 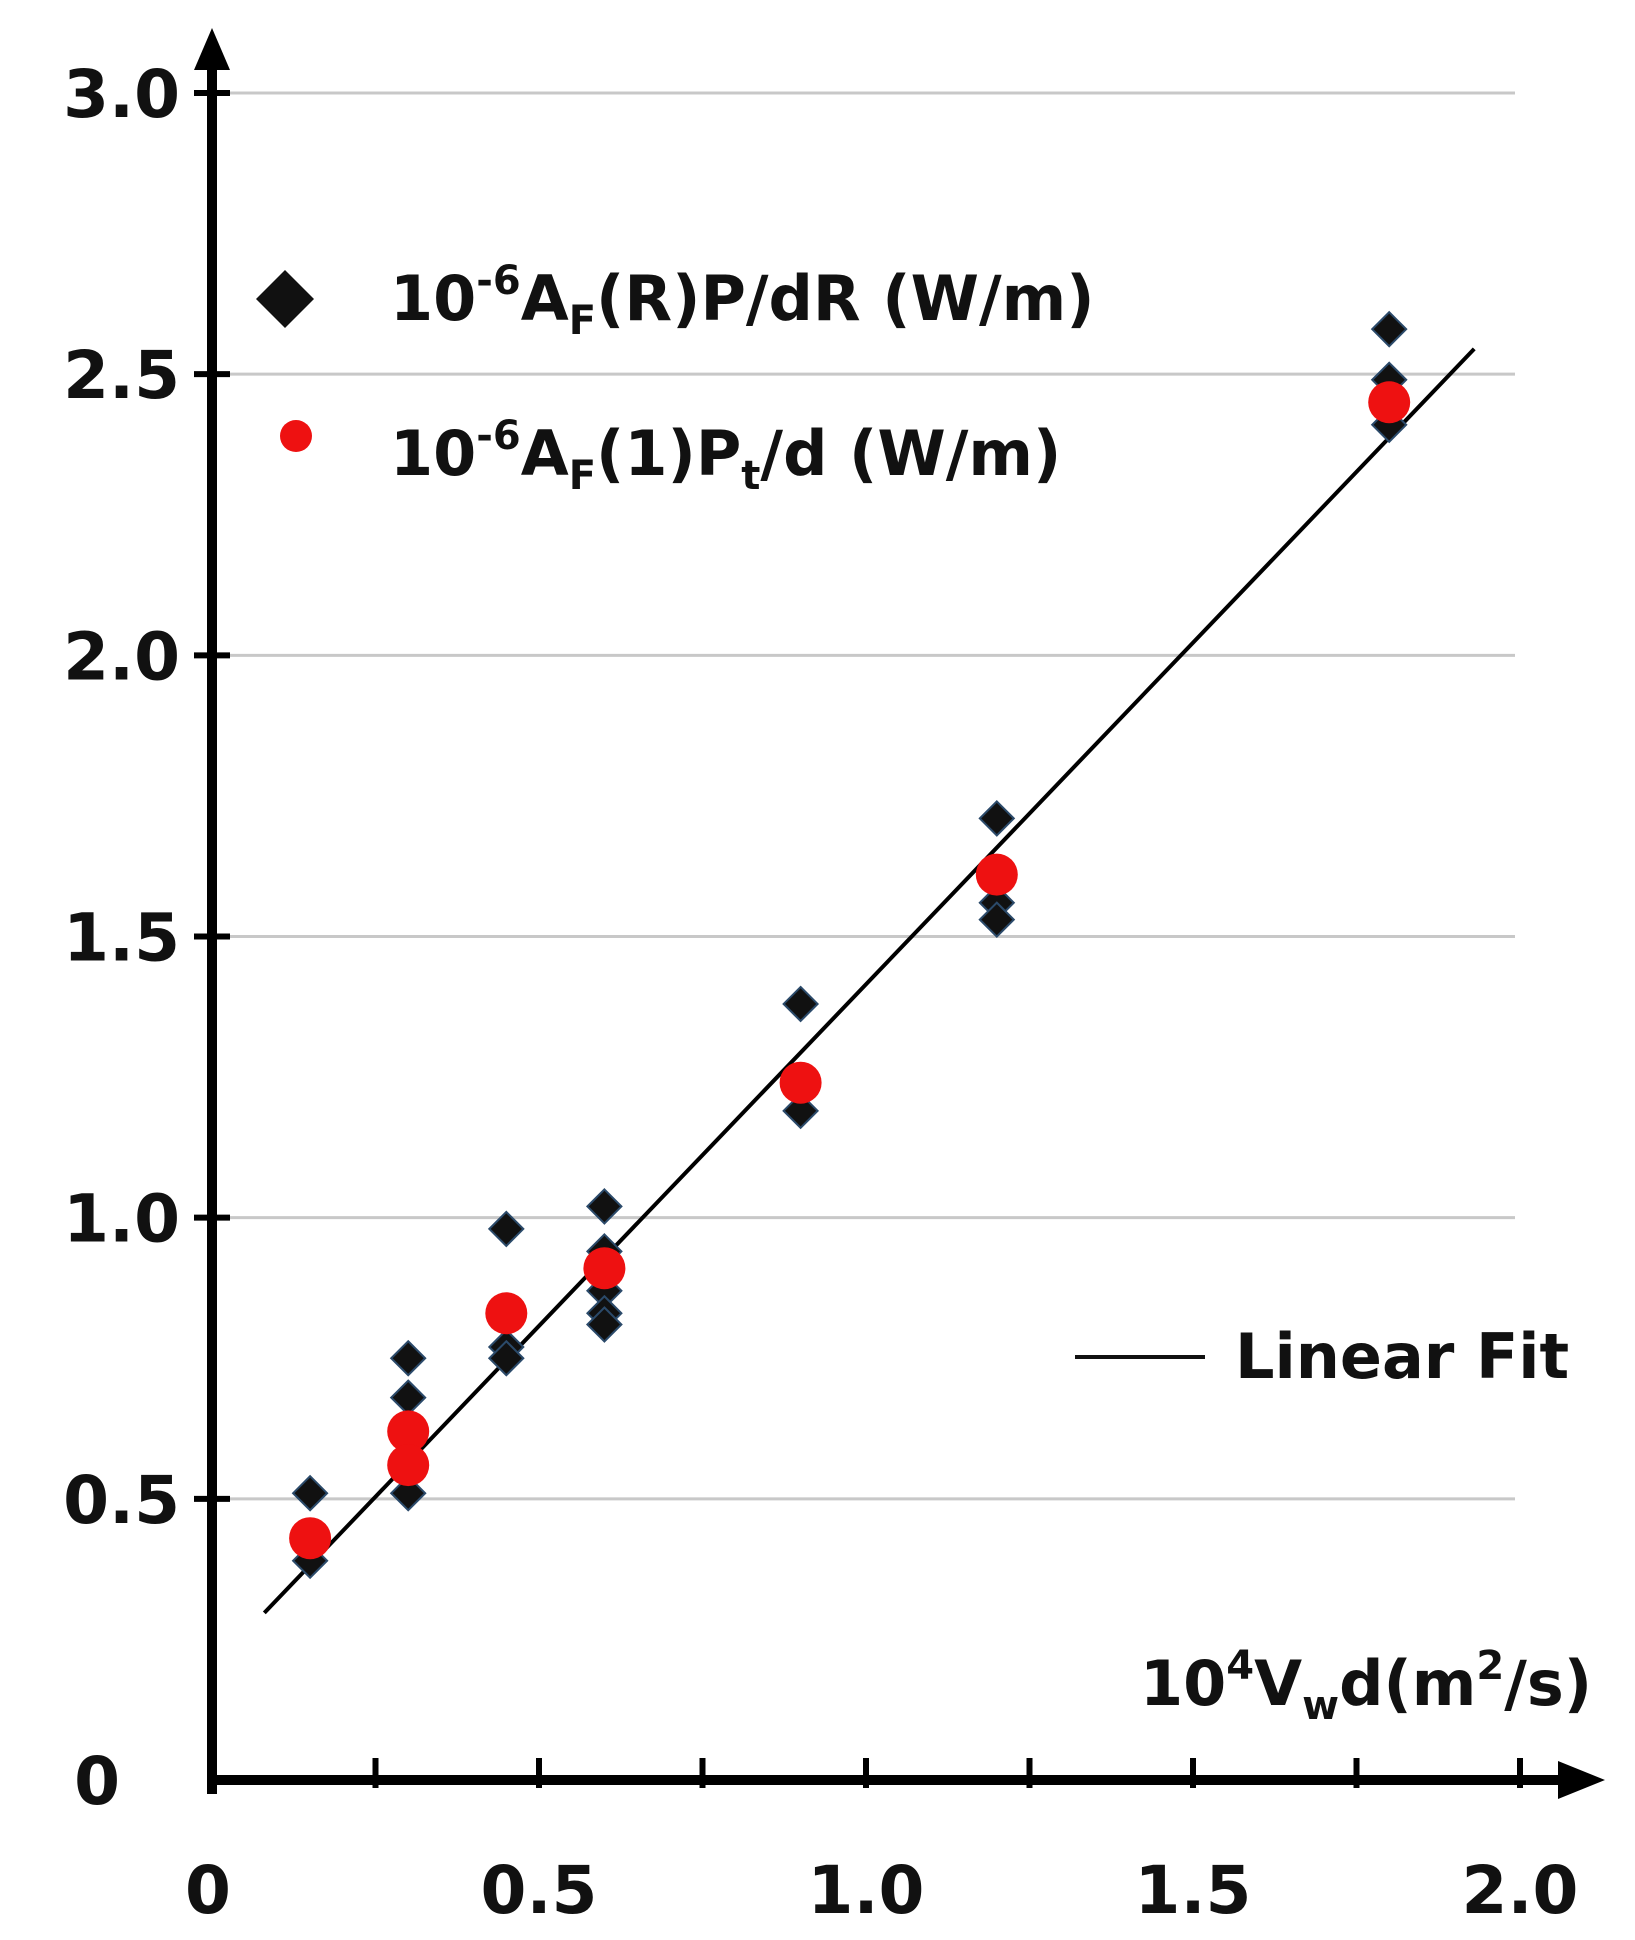 I want to click on x-tick-label-2: 1.0, so click(x=866, y=1890).